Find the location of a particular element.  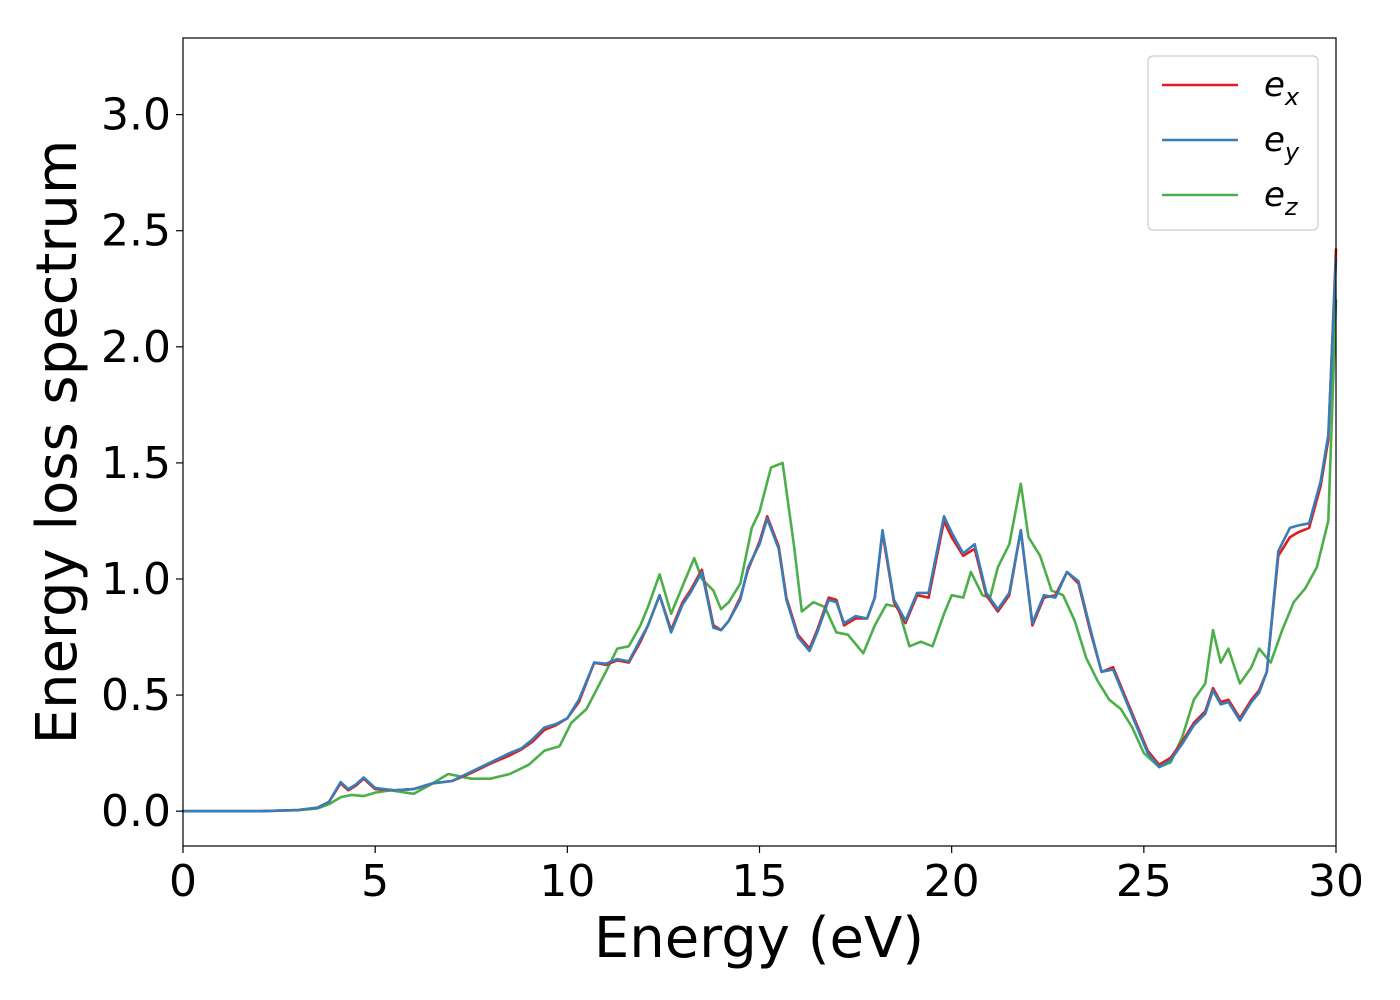

x-tick-label: 5 is located at coordinates (375, 881).